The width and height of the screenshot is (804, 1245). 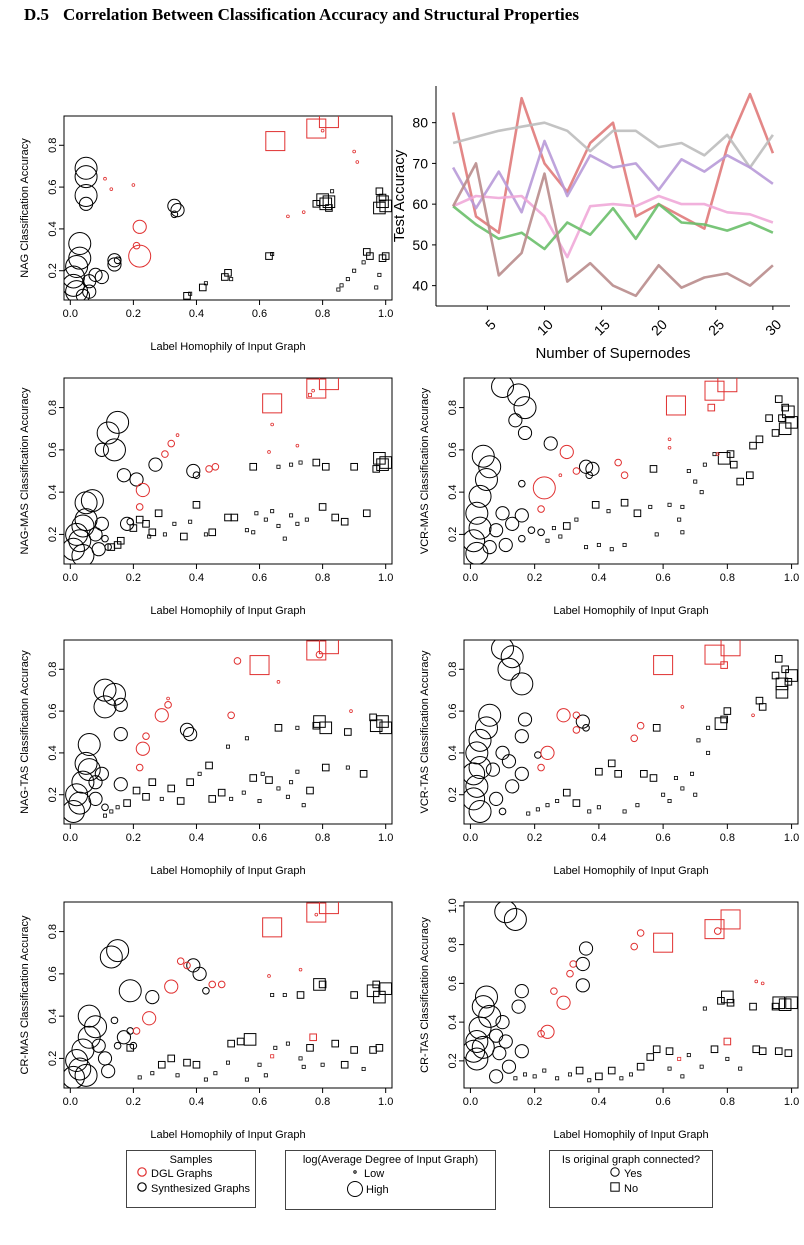 I want to click on legend-connected-yes: Yes, so click(x=659, y=1173).